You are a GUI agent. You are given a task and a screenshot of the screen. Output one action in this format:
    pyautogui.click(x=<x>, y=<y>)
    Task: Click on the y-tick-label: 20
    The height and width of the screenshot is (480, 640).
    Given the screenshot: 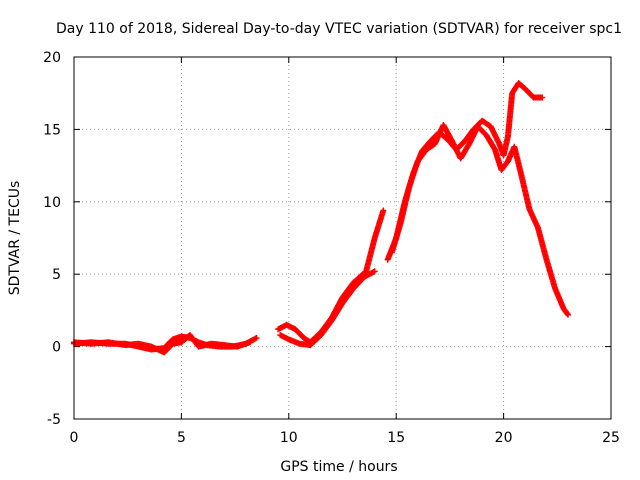 What is the action you would take?
    pyautogui.click(x=52, y=58)
    